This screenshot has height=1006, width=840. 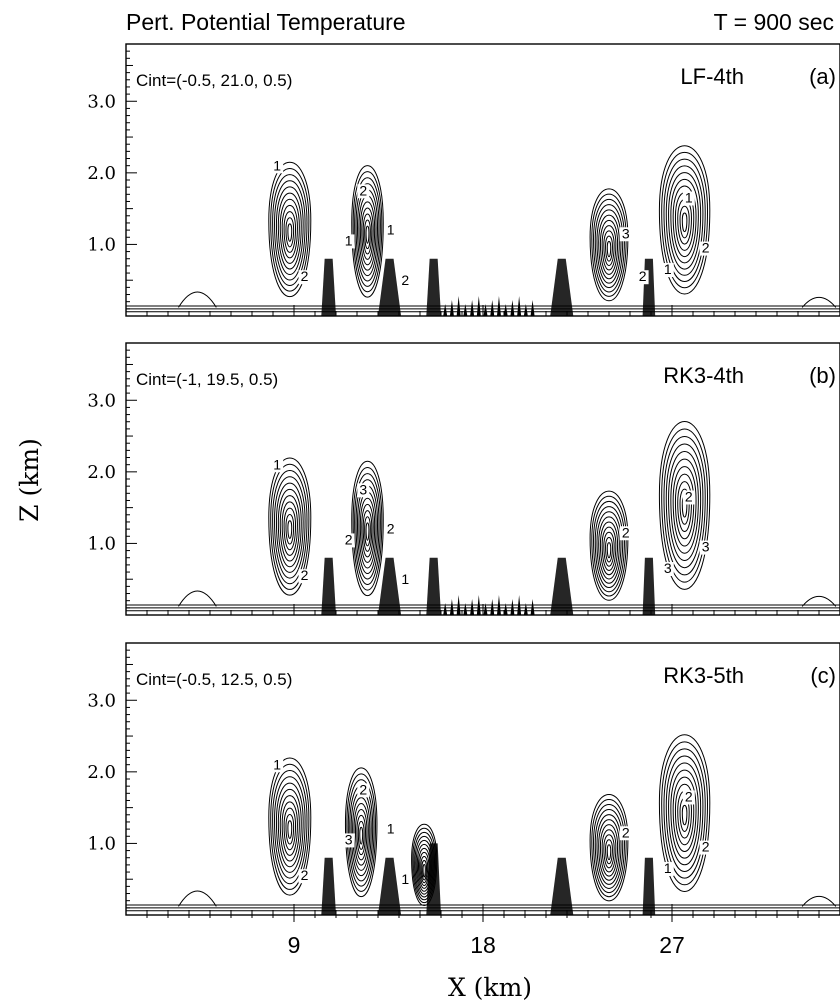 What do you see at coordinates (483, 230) in the screenshot?
I see `contour-field` at bounding box center [483, 230].